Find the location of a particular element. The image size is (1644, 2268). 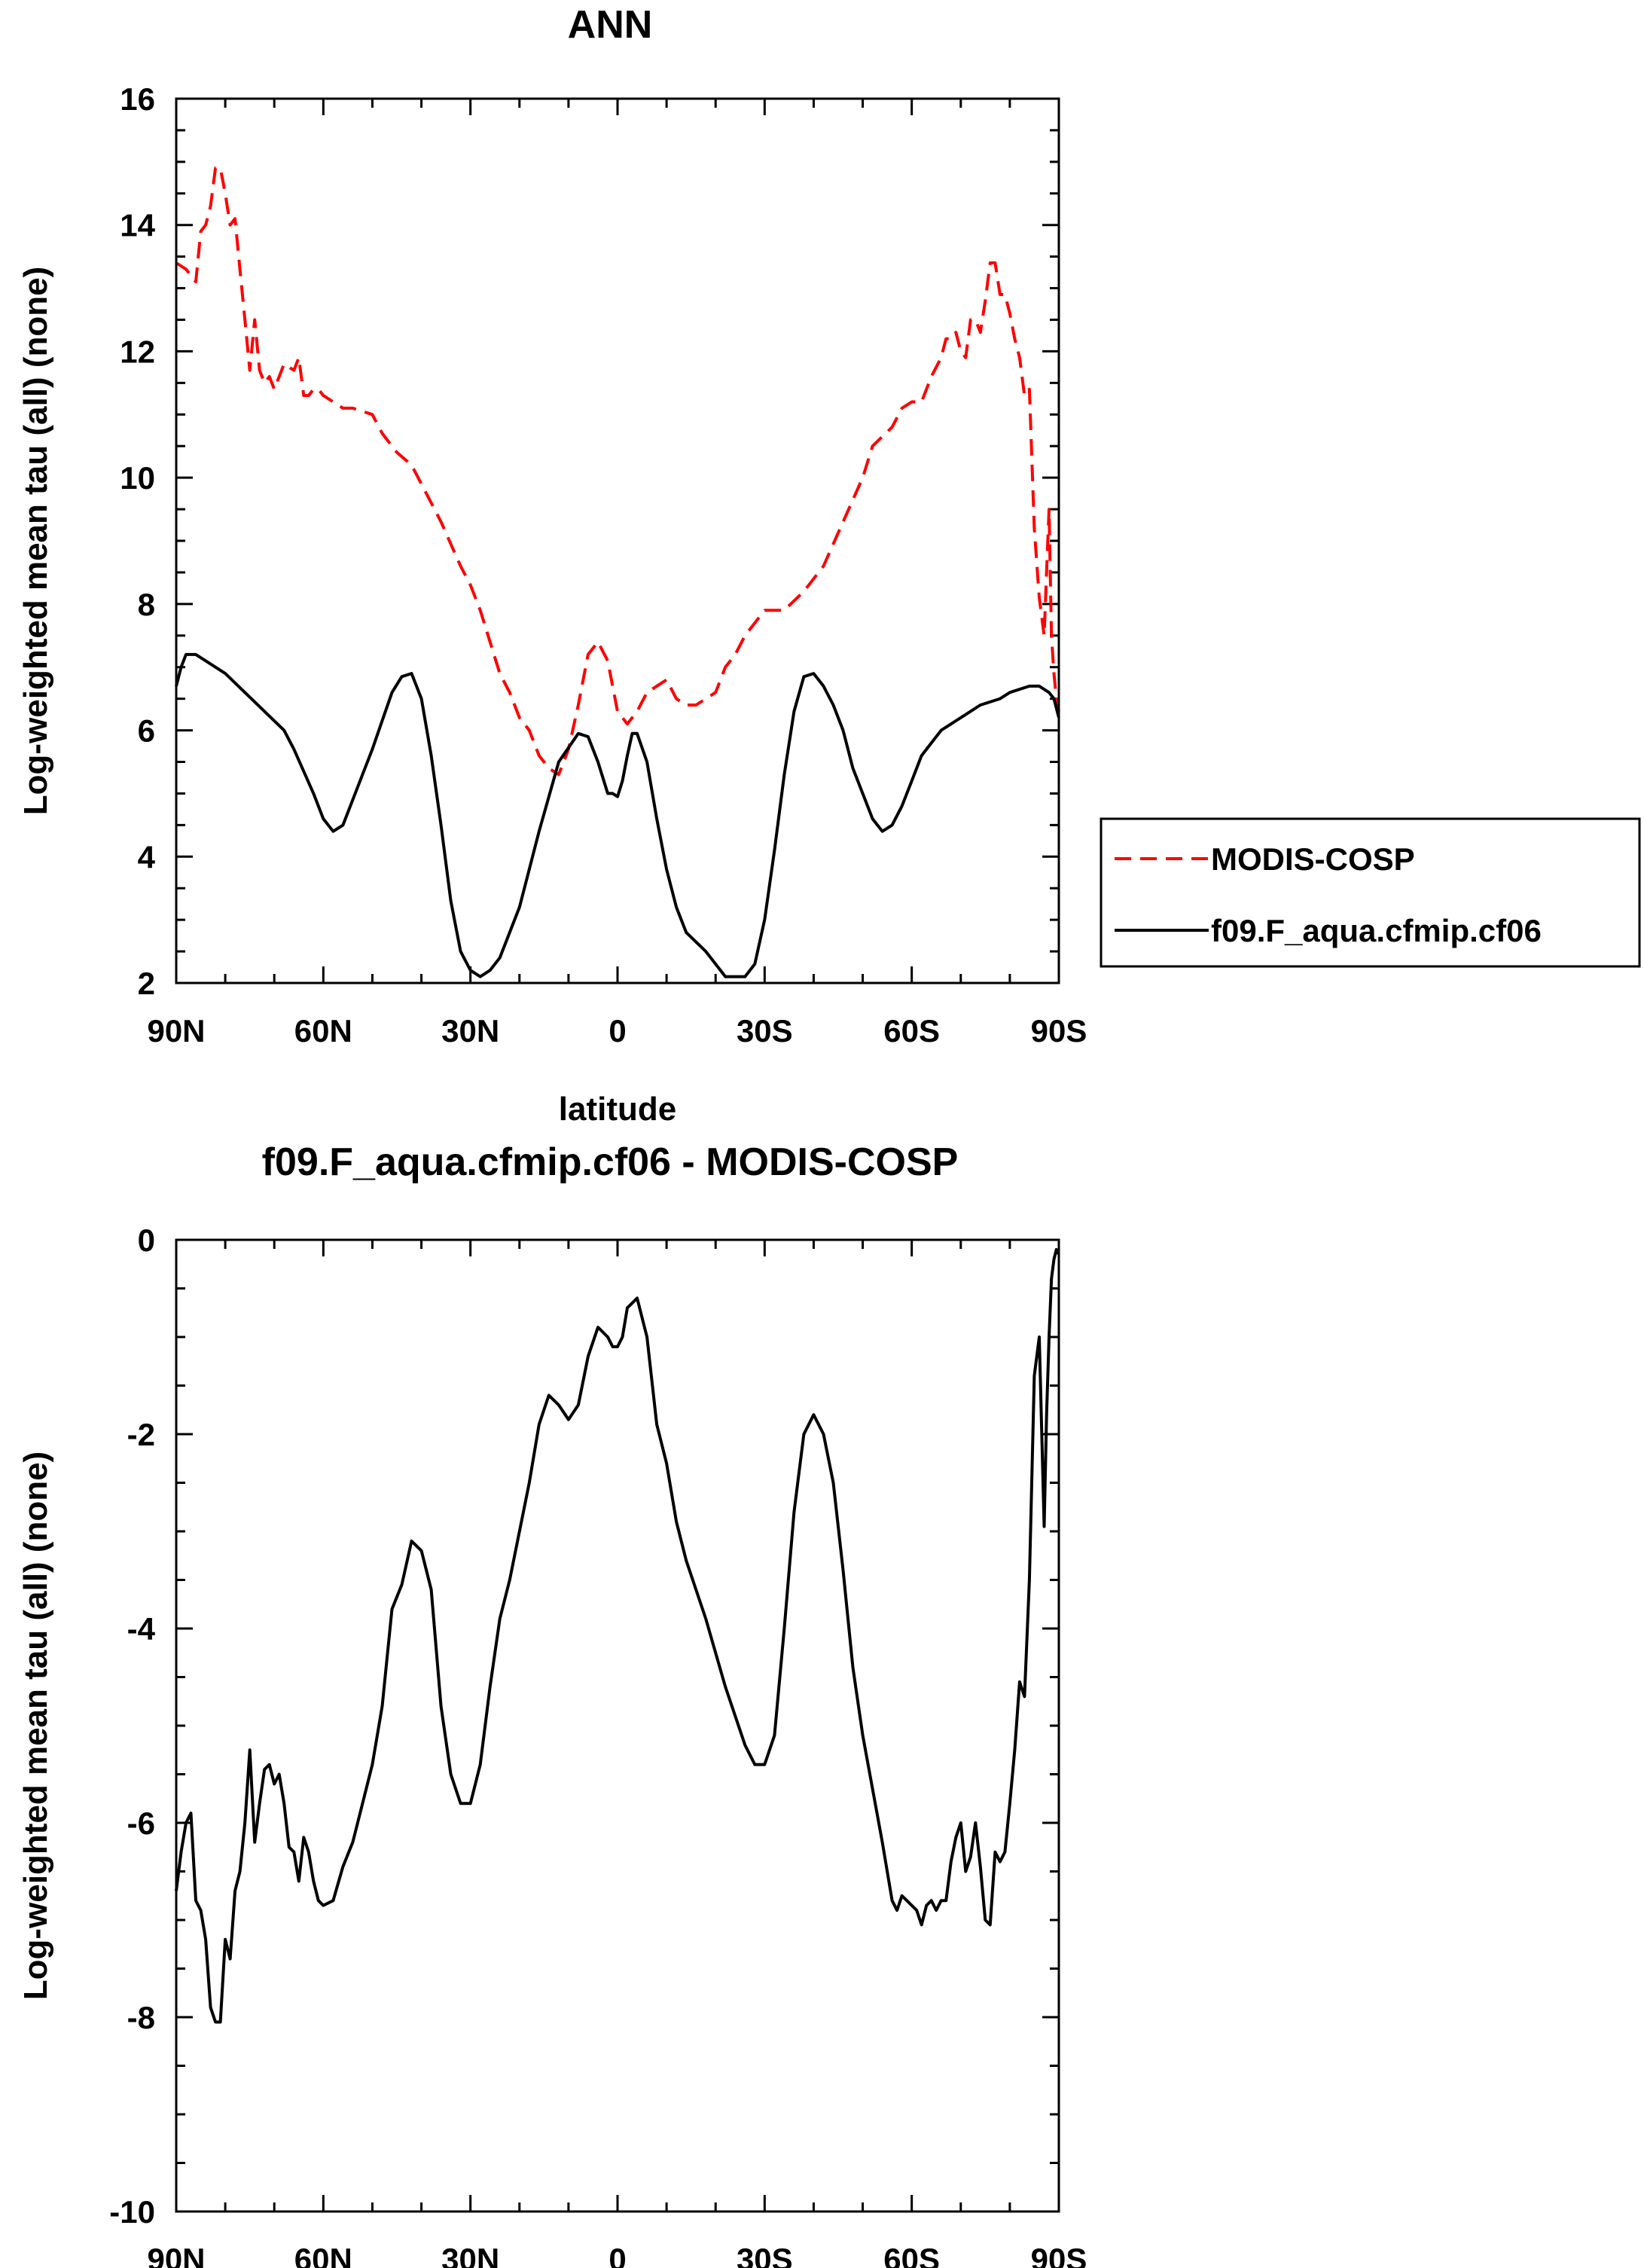

series-line-f09-f-aqua-cfmip-cf06 is located at coordinates (617, 815).